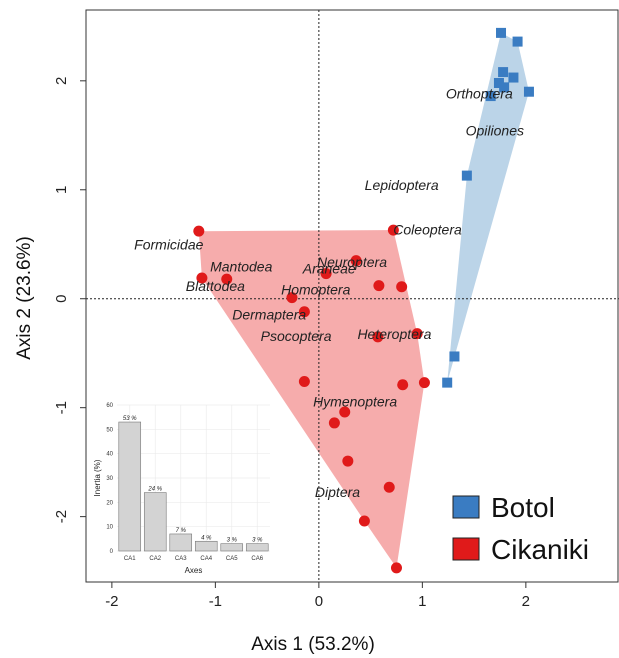  I want to click on inset-y-tick-label: 60, so click(109, 406).